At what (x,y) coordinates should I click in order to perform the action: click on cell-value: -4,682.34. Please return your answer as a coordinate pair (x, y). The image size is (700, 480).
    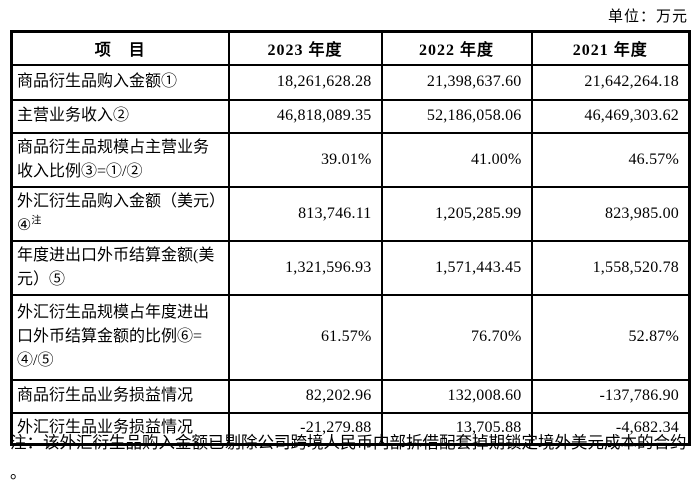
    Looking at the image, I should click on (610, 428).